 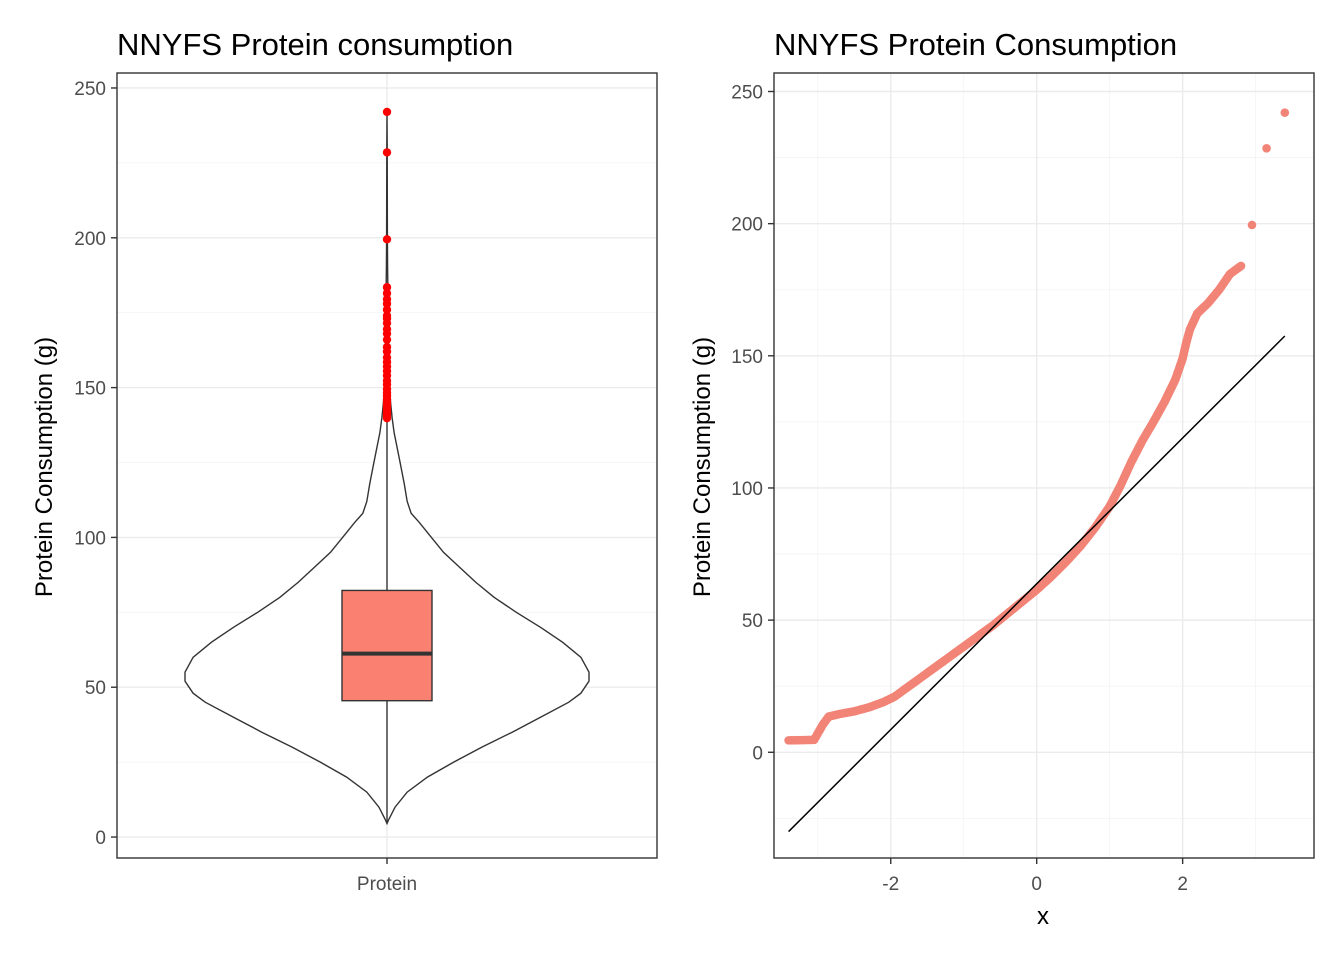 I want to click on violin-y-axis-title: Protein Consumption (g), so click(x=44, y=467).